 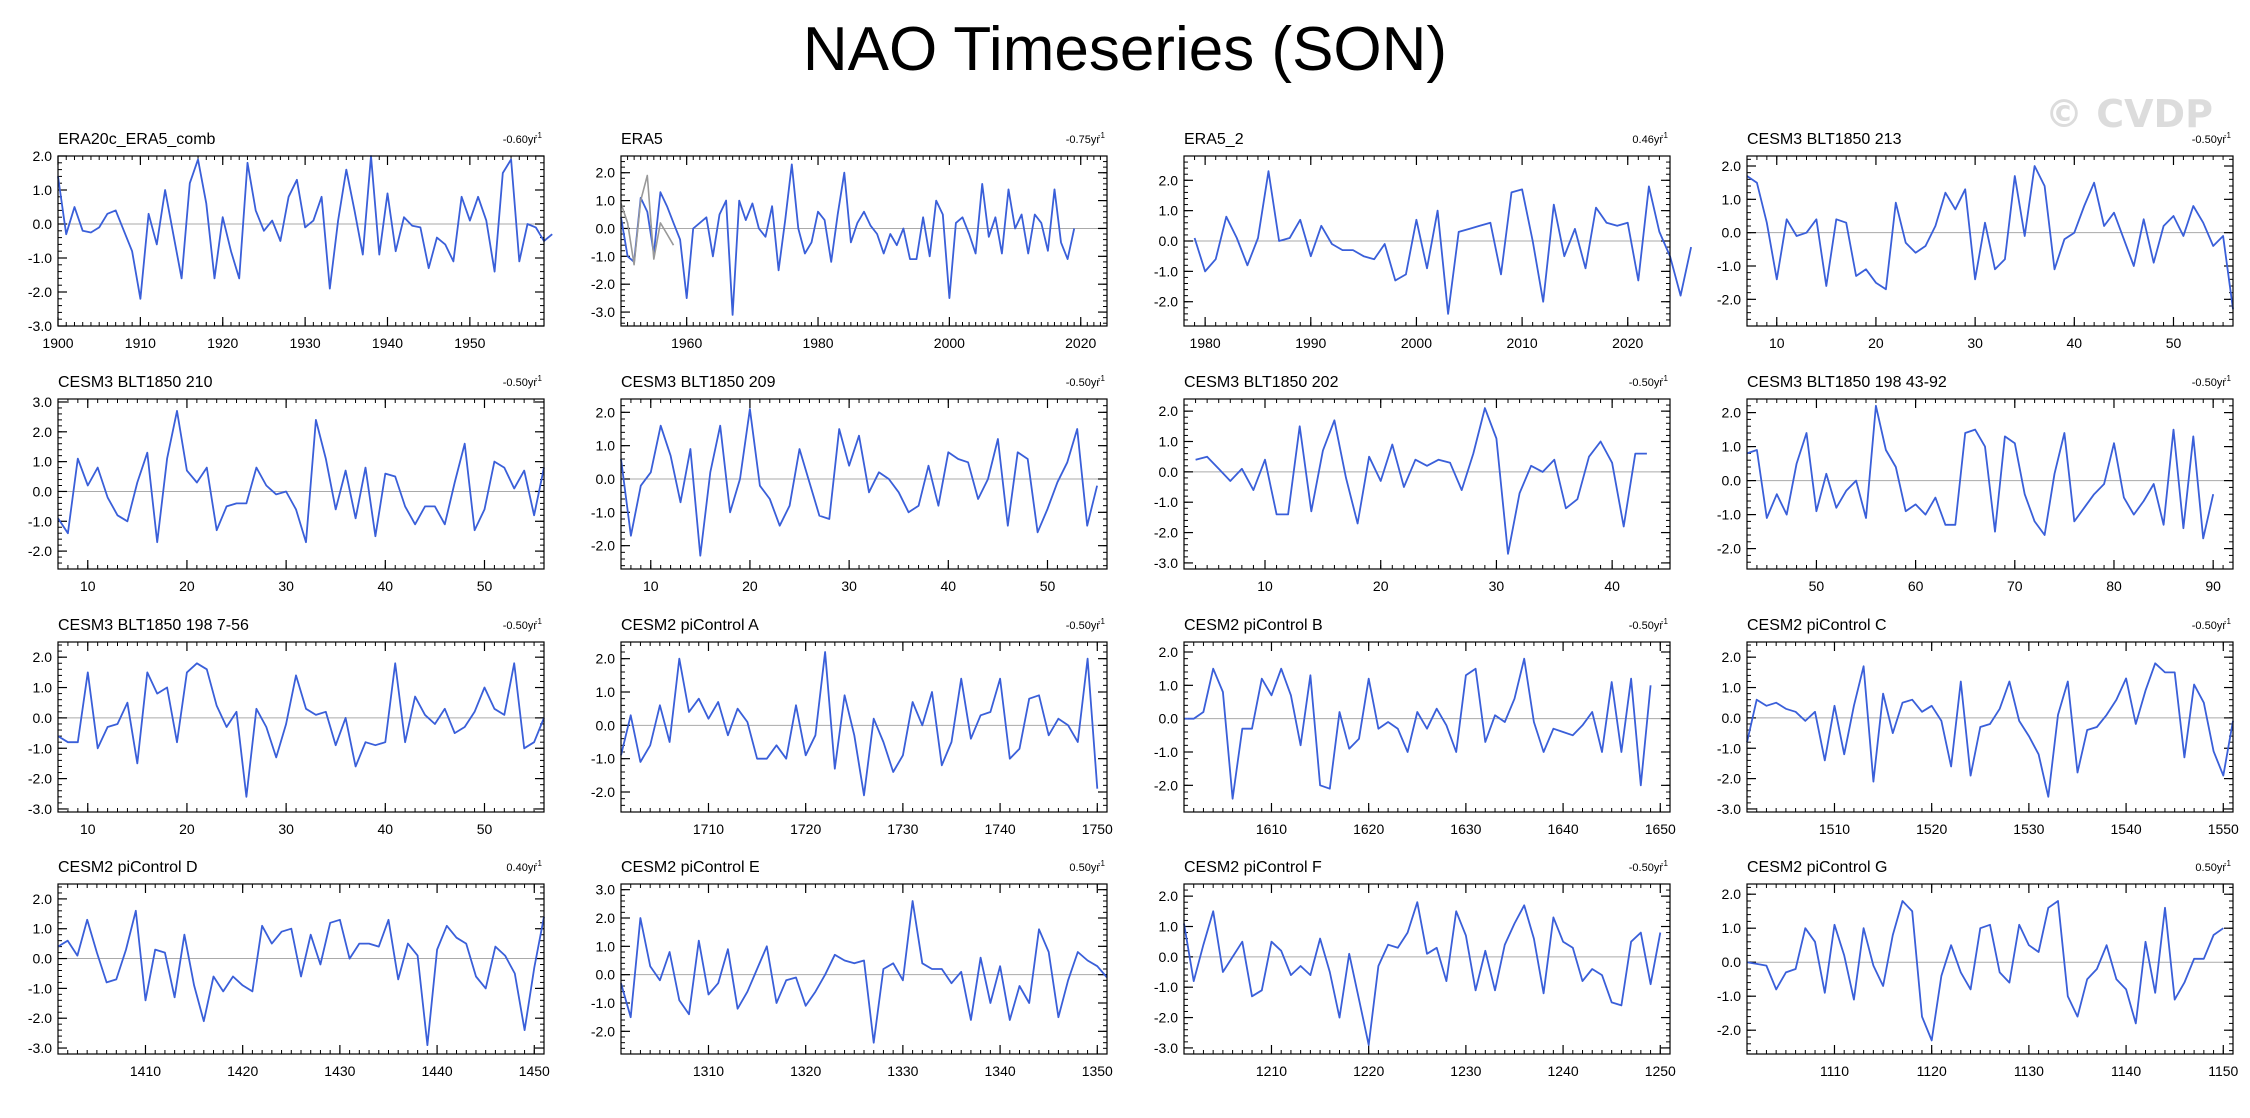 What do you see at coordinates (2029, 1071) in the screenshot?
I see `x-tick-label: 1130` at bounding box center [2029, 1071].